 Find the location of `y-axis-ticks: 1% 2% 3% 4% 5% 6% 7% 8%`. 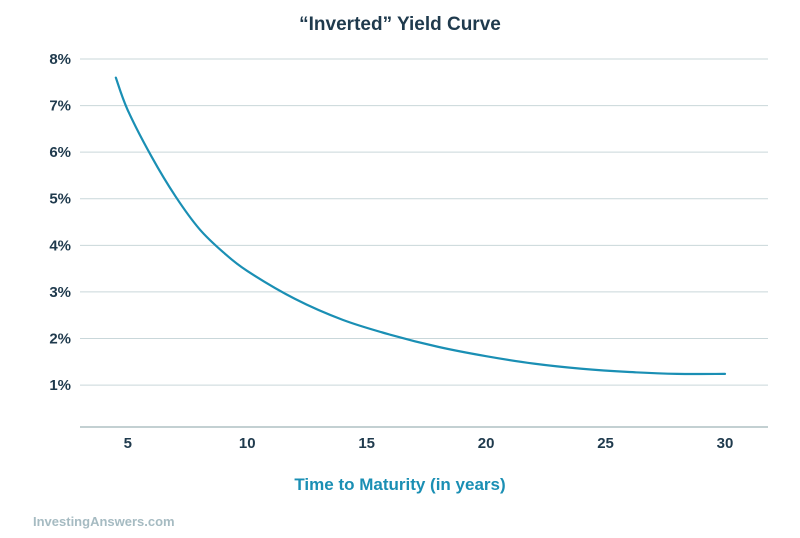

y-axis-ticks: 1% 2% 3% 4% 5% 6% 7% 8% is located at coordinates (60, 222).